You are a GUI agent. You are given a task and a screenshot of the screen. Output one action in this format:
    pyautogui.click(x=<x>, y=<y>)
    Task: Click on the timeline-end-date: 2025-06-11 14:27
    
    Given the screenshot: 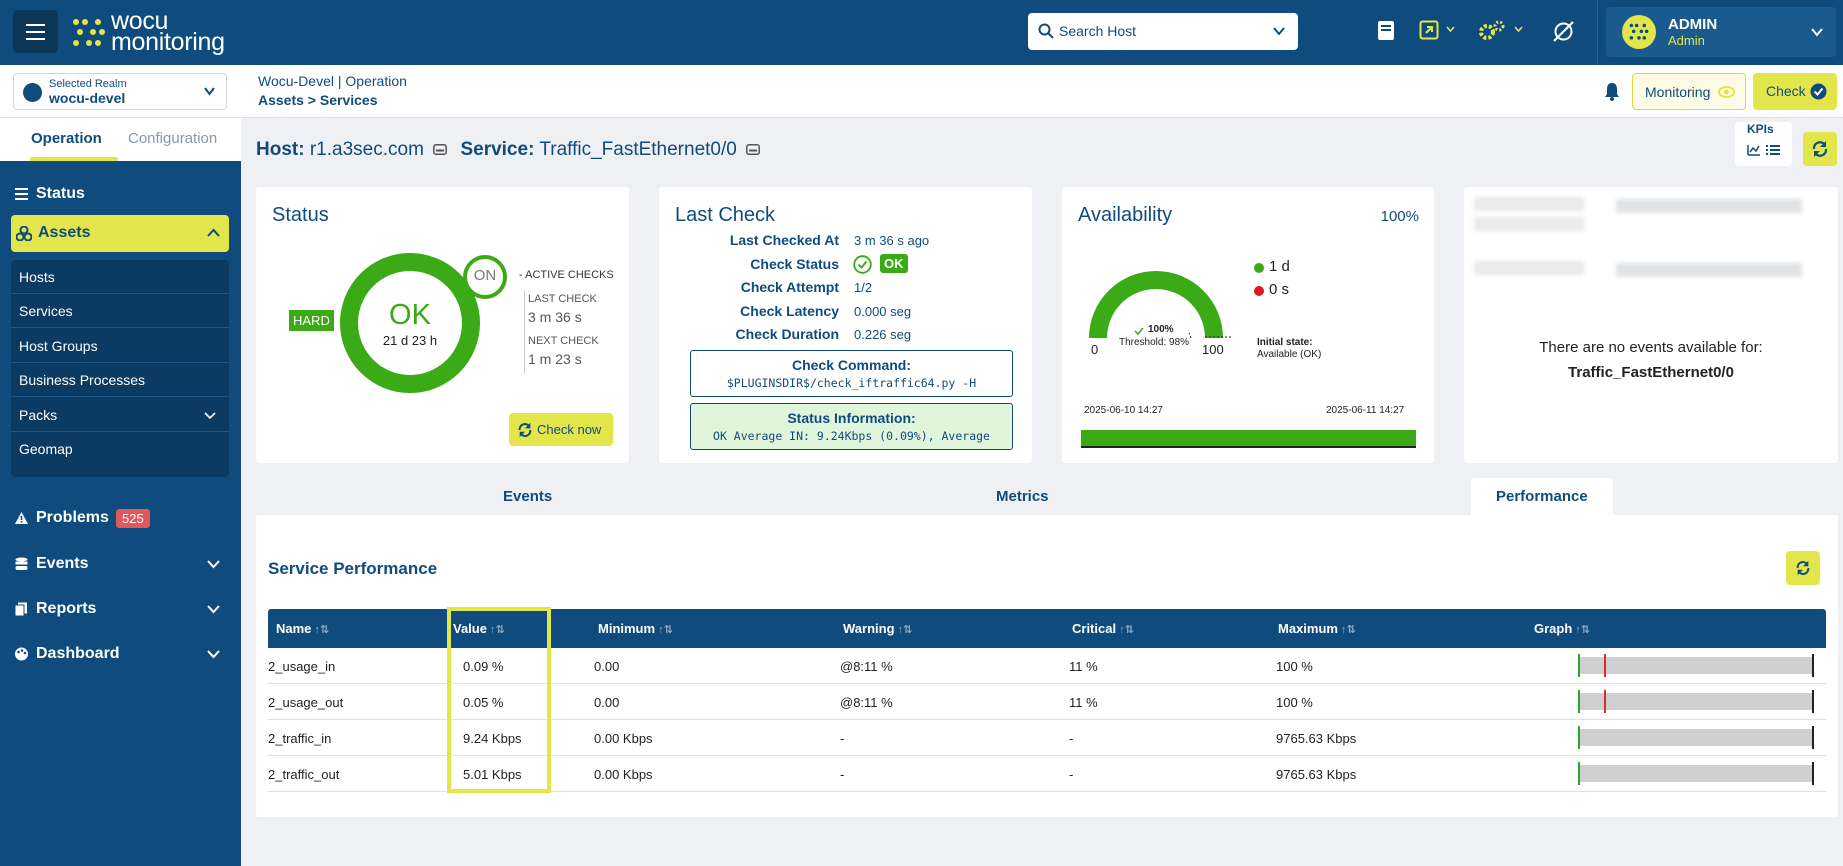 What is the action you would take?
    pyautogui.click(x=1365, y=410)
    